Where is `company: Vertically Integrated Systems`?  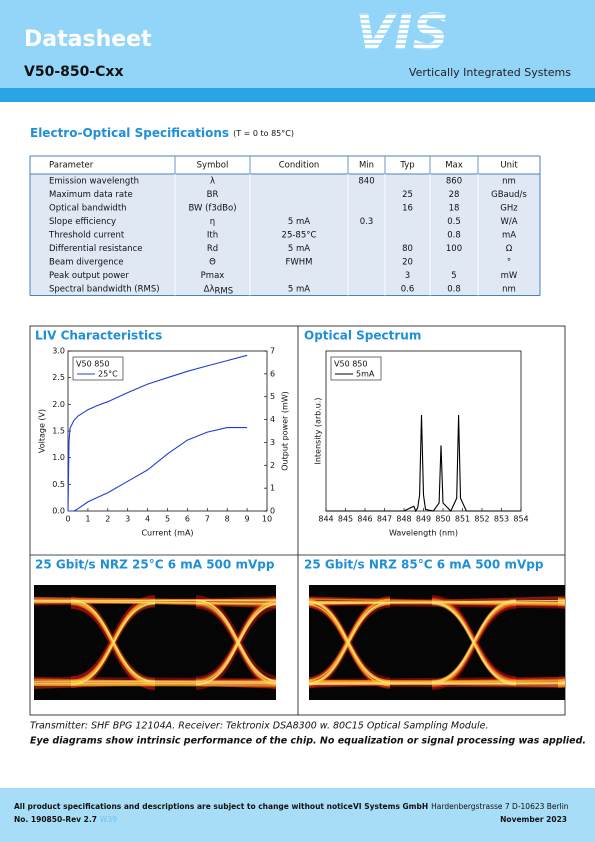 company: Vertically Integrated Systems is located at coordinates (490, 72).